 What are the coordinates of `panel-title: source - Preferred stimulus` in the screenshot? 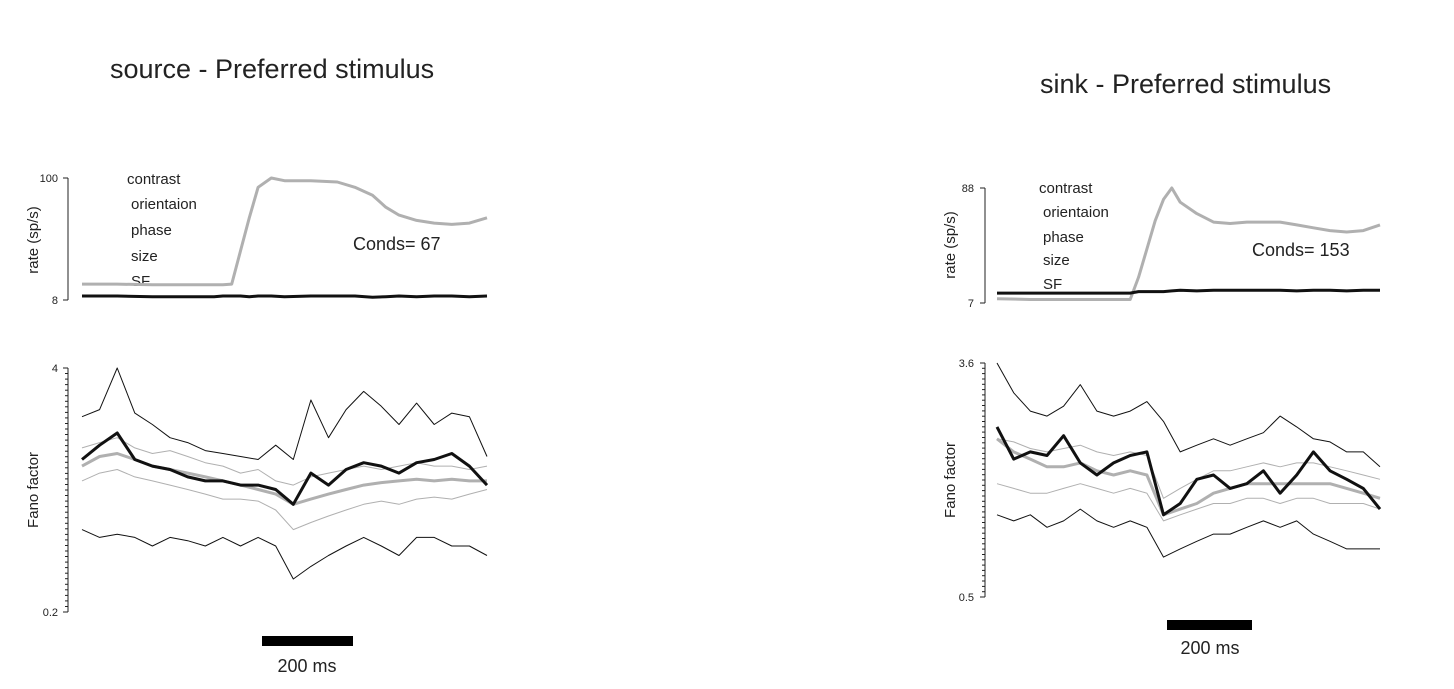 It's located at (272, 69).